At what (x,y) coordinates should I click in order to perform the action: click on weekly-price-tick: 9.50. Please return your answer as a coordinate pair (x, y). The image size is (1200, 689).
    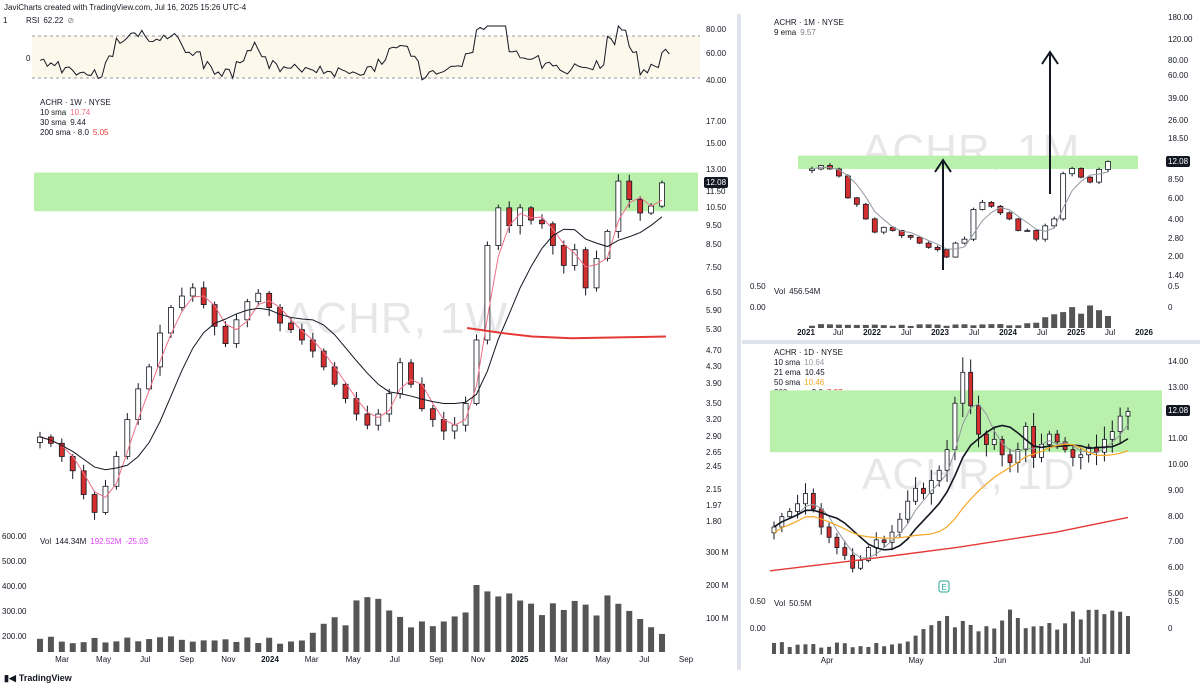
    Looking at the image, I should click on (714, 225).